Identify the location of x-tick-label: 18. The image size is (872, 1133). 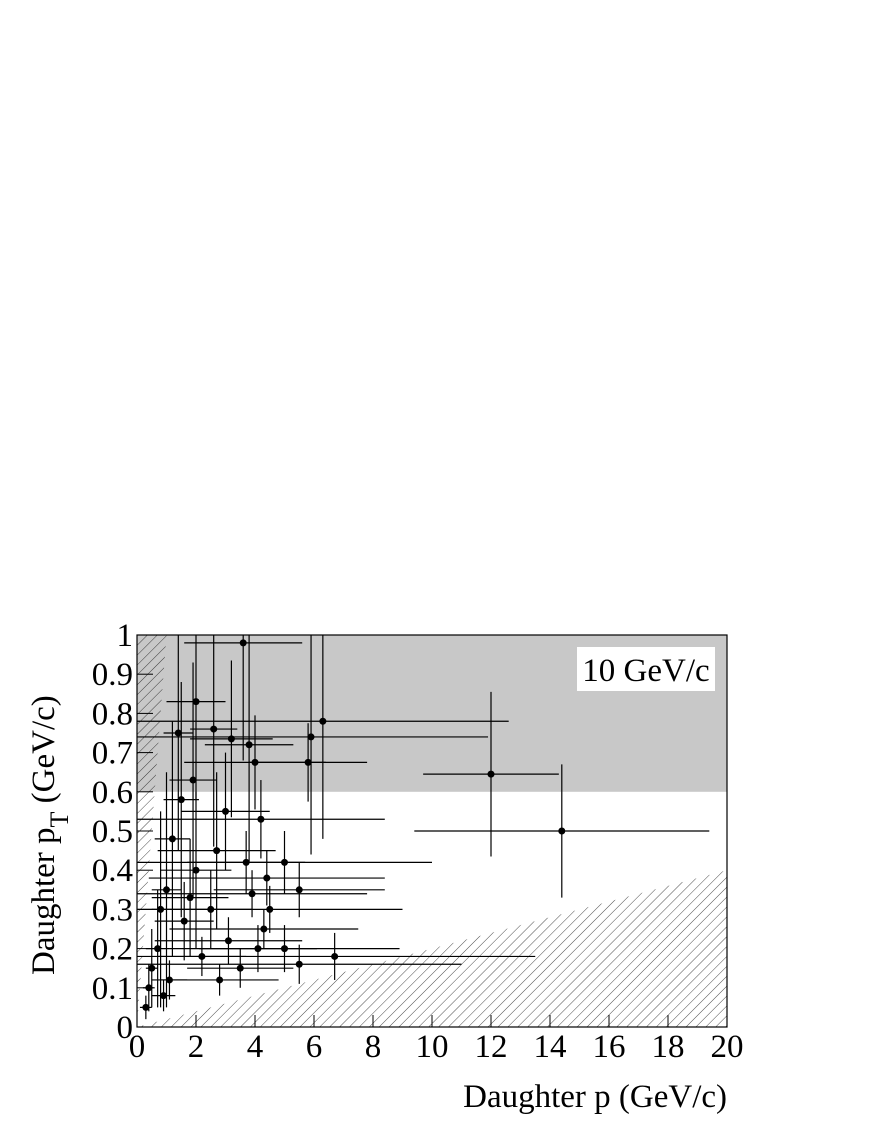
(668, 1047).